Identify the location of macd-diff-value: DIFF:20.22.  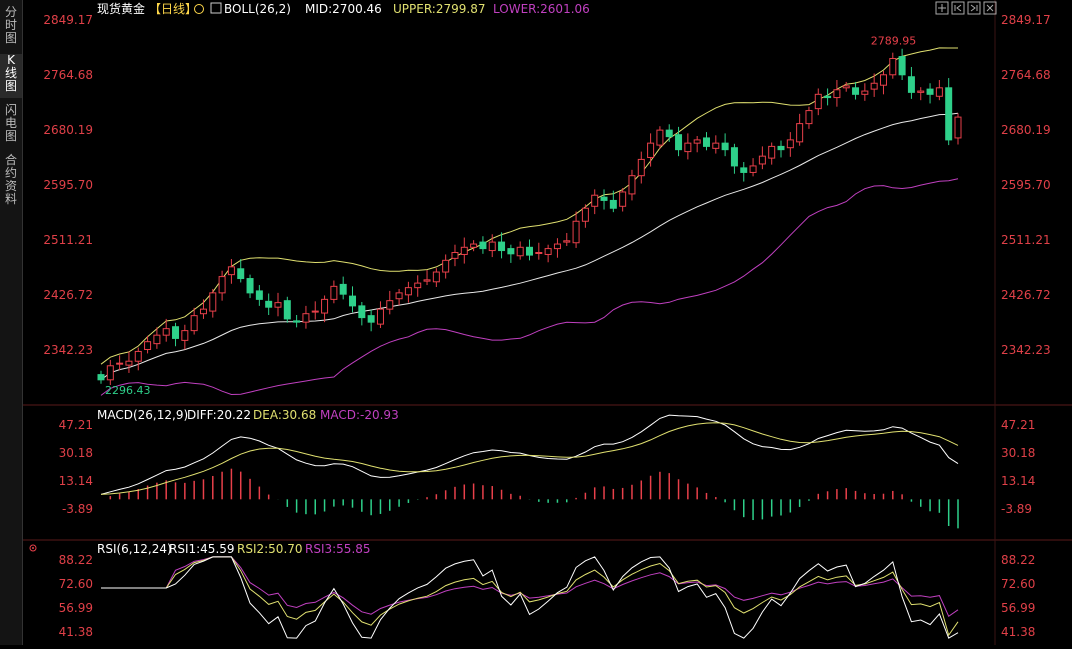
(219, 415).